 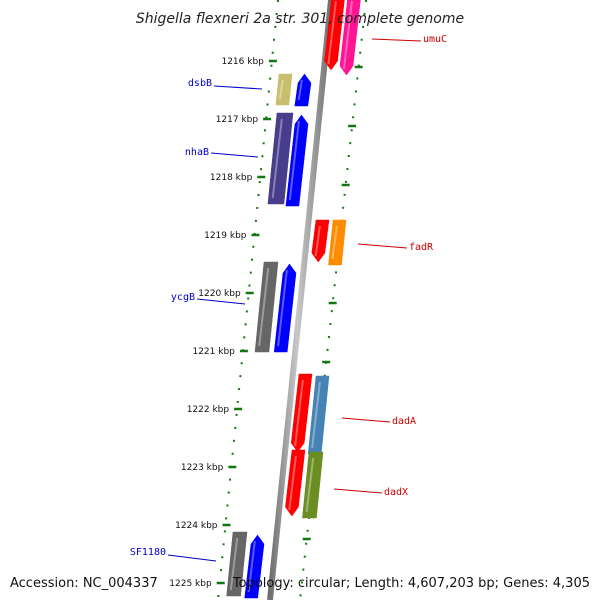 I want to click on leader-line-ycgB, so click(x=221, y=301).